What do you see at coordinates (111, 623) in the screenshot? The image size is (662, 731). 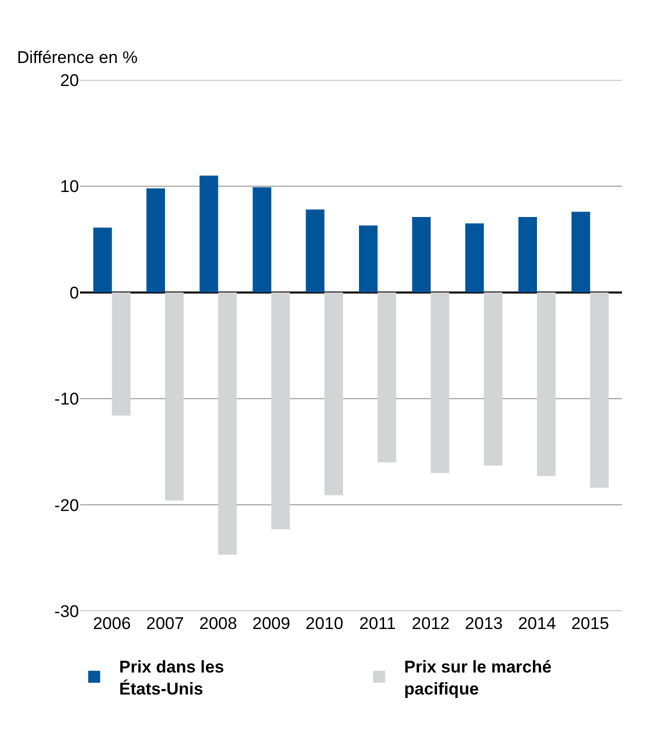 I see `x-tick-label: 2006` at bounding box center [111, 623].